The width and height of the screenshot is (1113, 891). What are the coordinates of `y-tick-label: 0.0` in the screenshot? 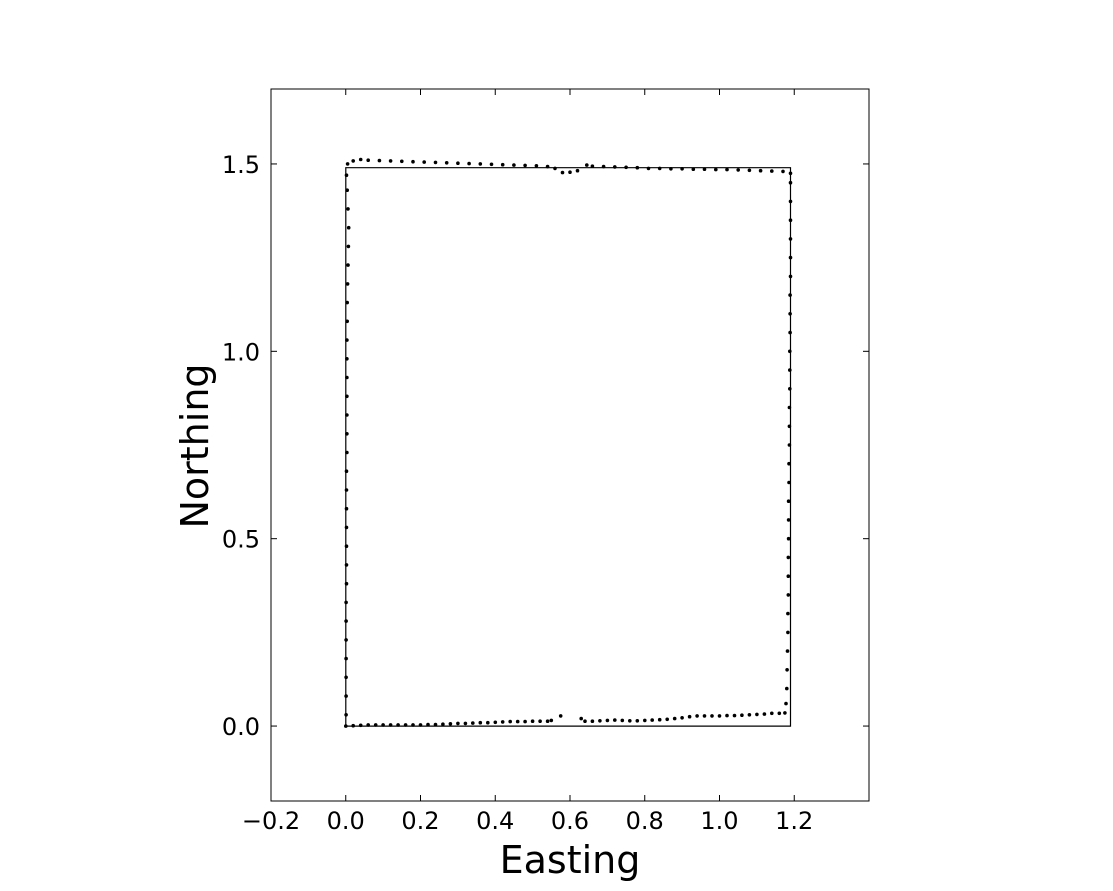 It's located at (241, 727).